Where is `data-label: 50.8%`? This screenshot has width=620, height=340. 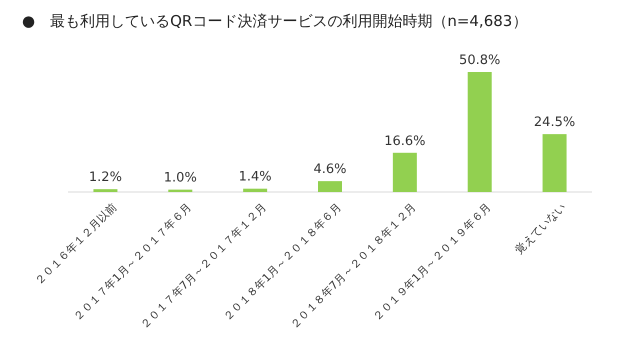 data-label: 50.8% is located at coordinates (479, 60).